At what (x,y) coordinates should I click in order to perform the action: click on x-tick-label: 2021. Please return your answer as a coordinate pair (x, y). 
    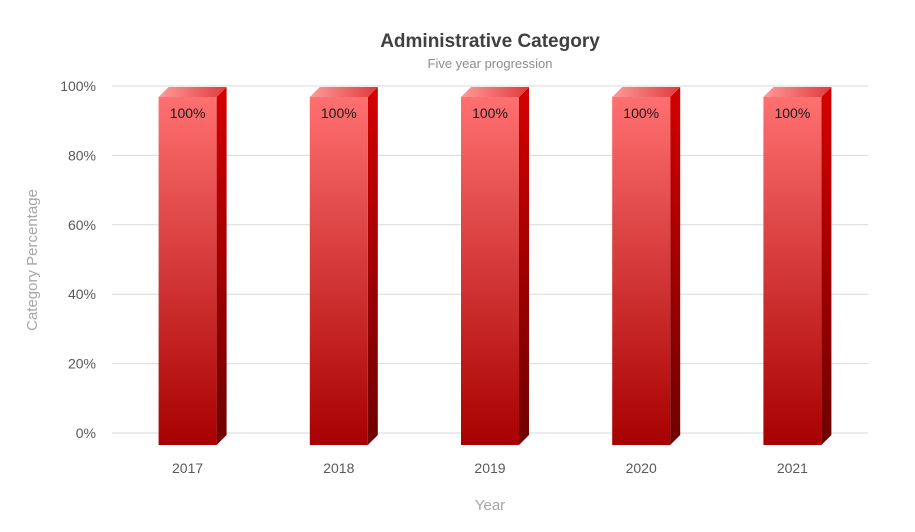
    Looking at the image, I should click on (792, 468).